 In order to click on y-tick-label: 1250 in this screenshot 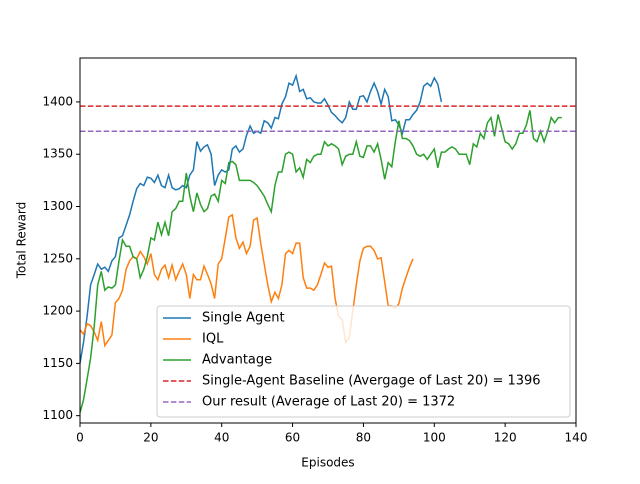, I will do `click(57, 258)`.